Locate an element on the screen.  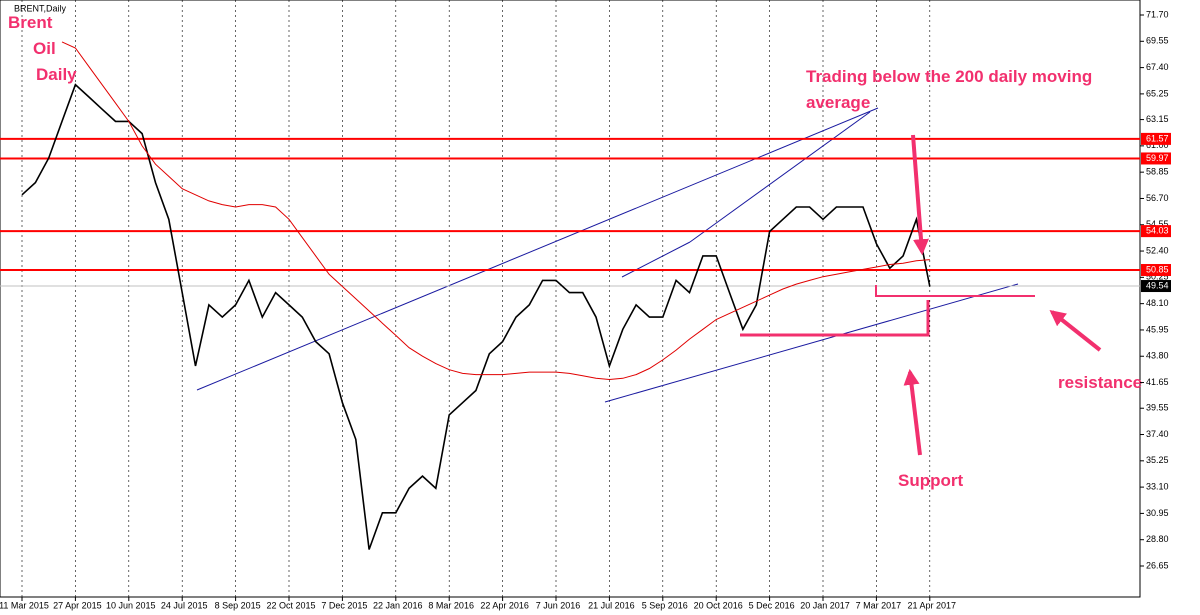
y-tick-label: 28.80 is located at coordinates (1157, 539).